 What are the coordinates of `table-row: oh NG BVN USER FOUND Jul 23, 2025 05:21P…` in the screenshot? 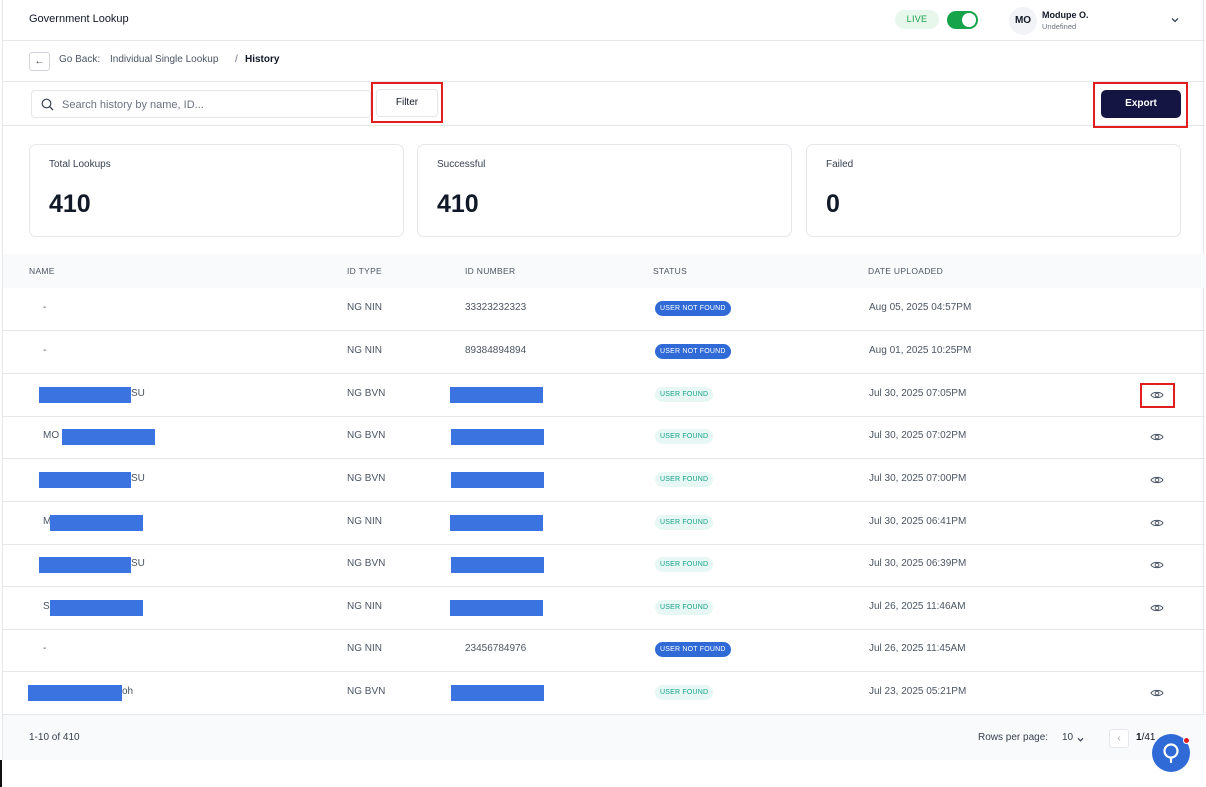 It's located at (604, 693).